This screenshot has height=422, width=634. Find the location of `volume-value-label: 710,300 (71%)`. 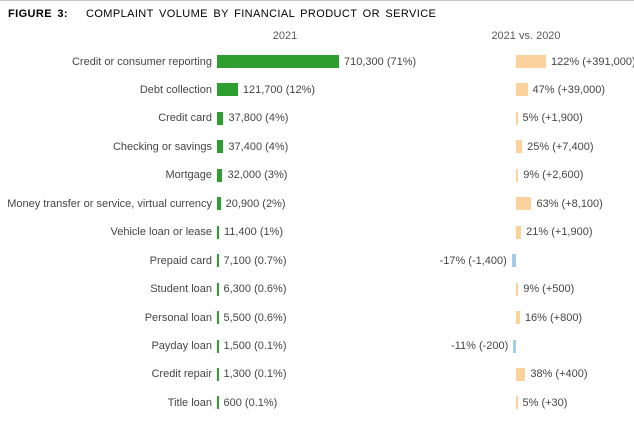

volume-value-label: 710,300 (71%) is located at coordinates (380, 61).